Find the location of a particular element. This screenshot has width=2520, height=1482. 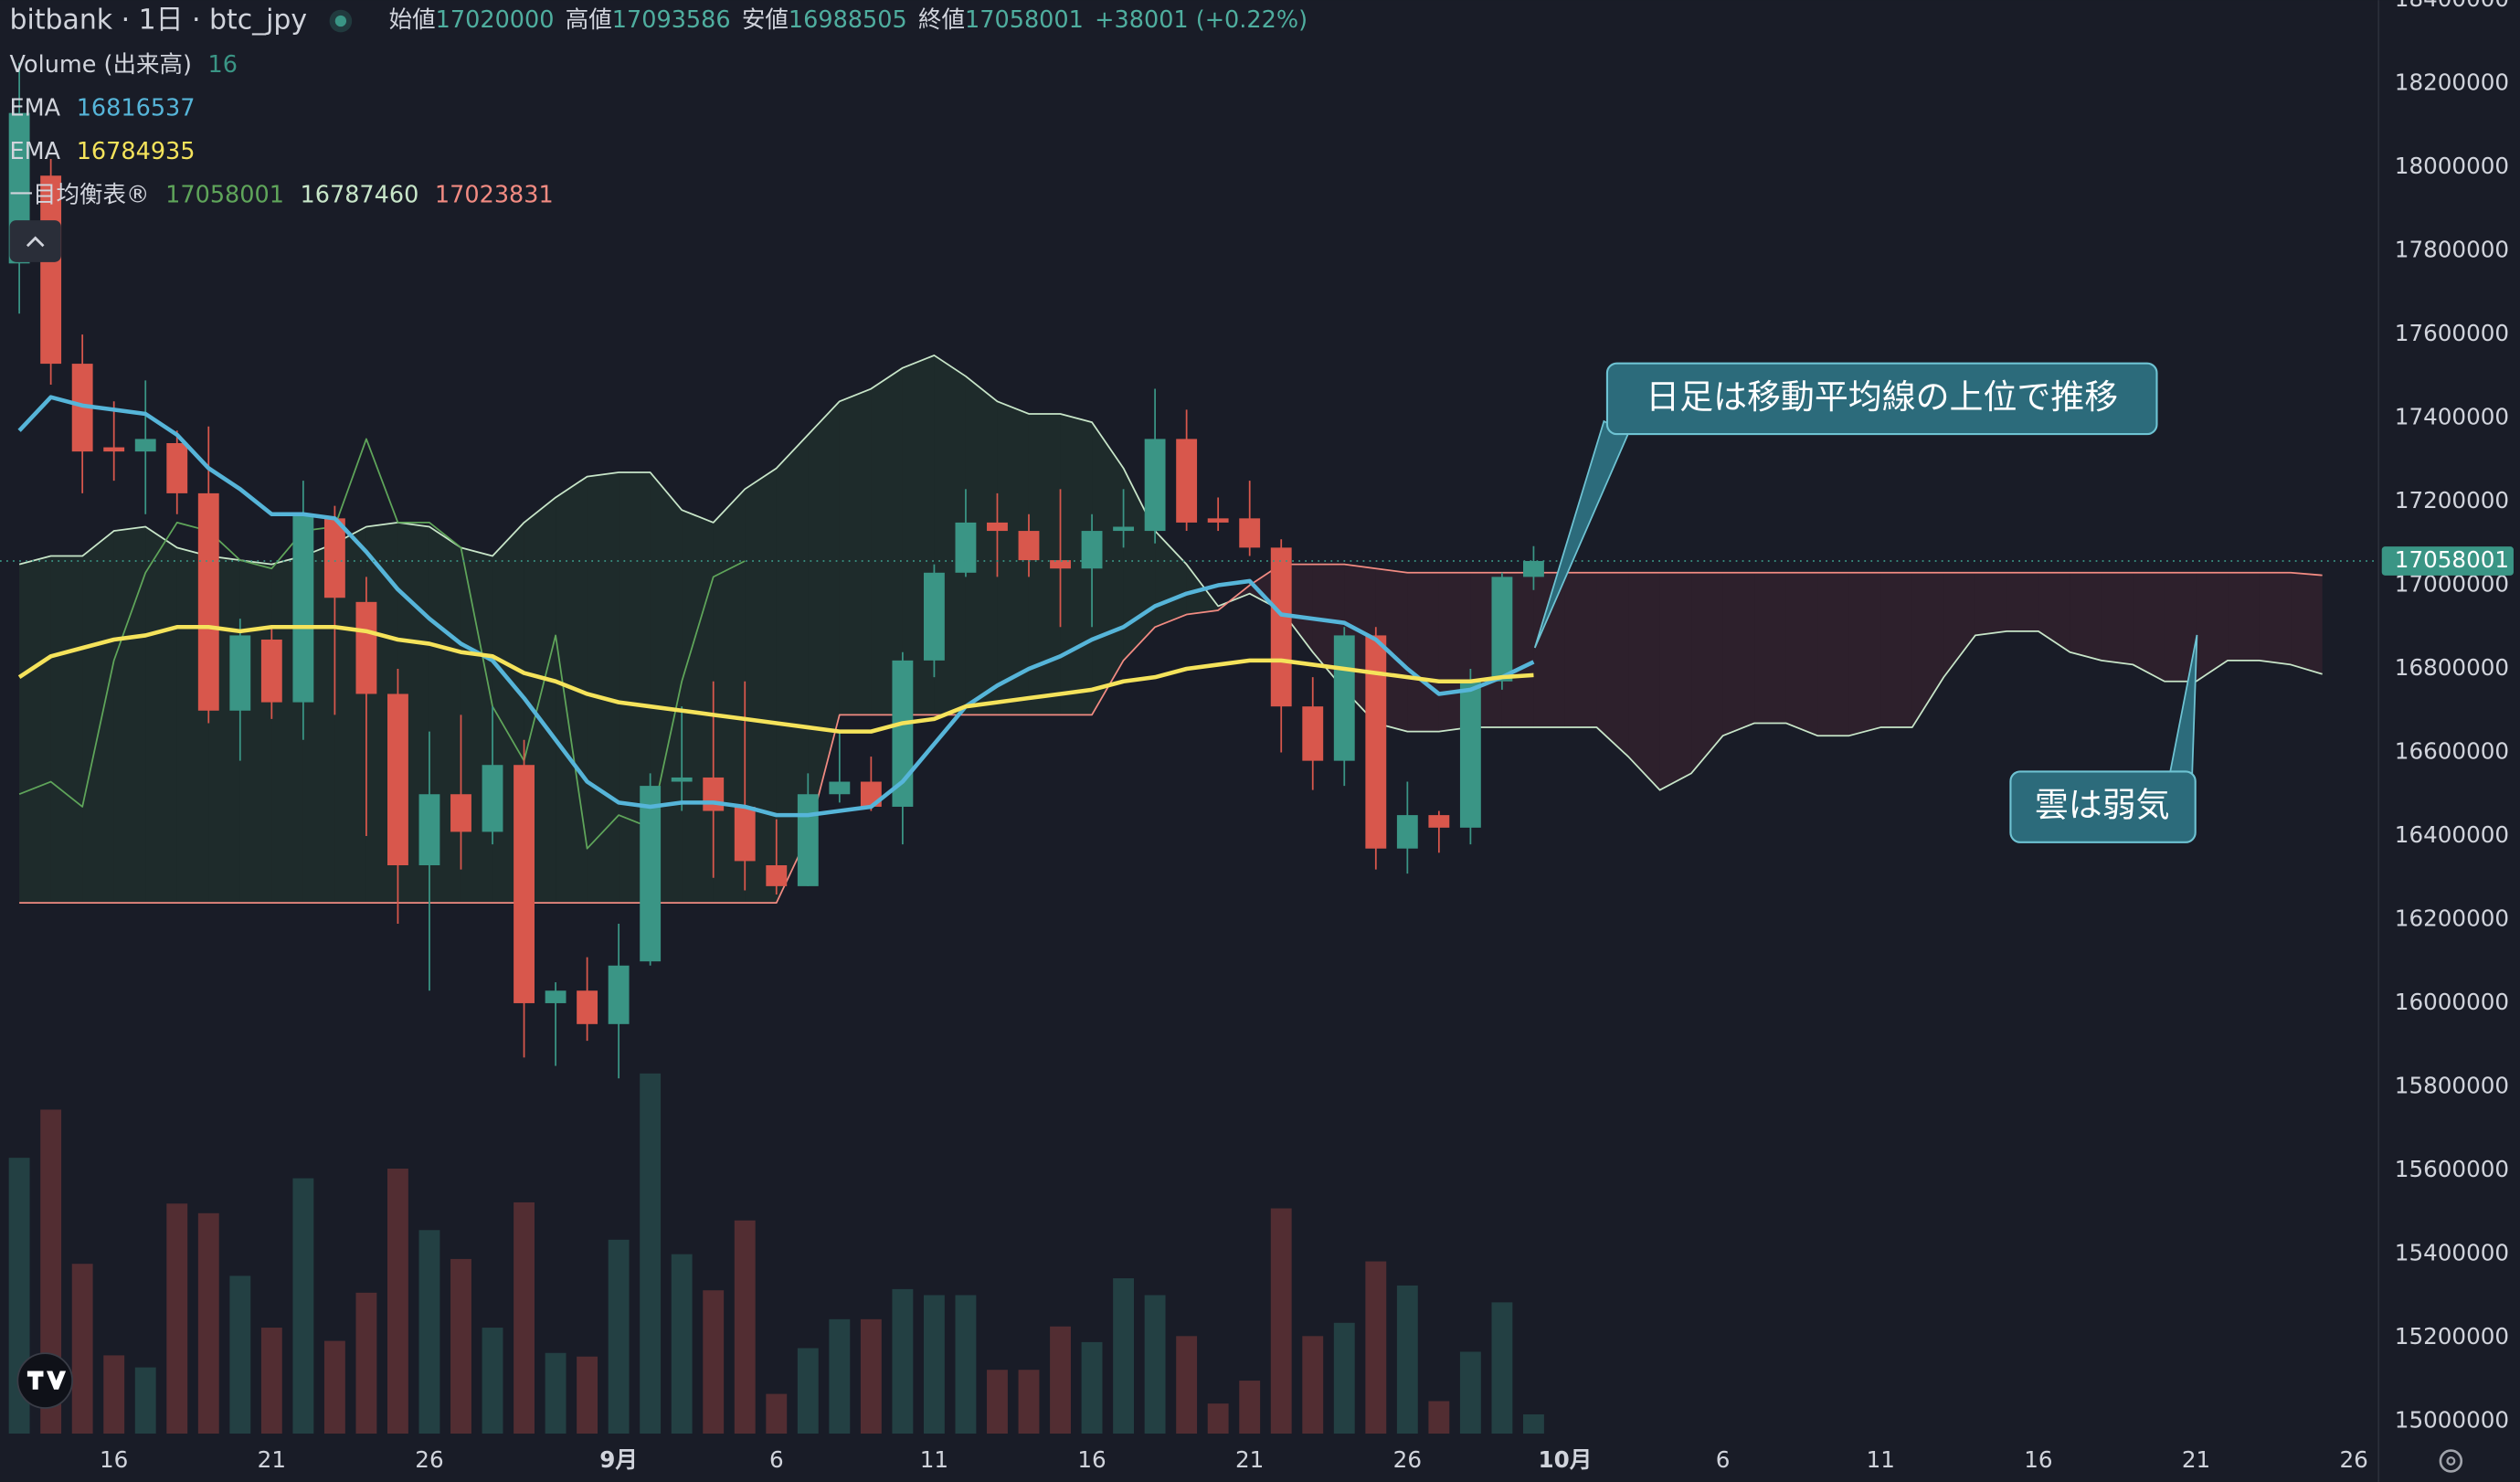

annotation-text: 日足は移動平均線の上位で推移 is located at coordinates (1882, 397).